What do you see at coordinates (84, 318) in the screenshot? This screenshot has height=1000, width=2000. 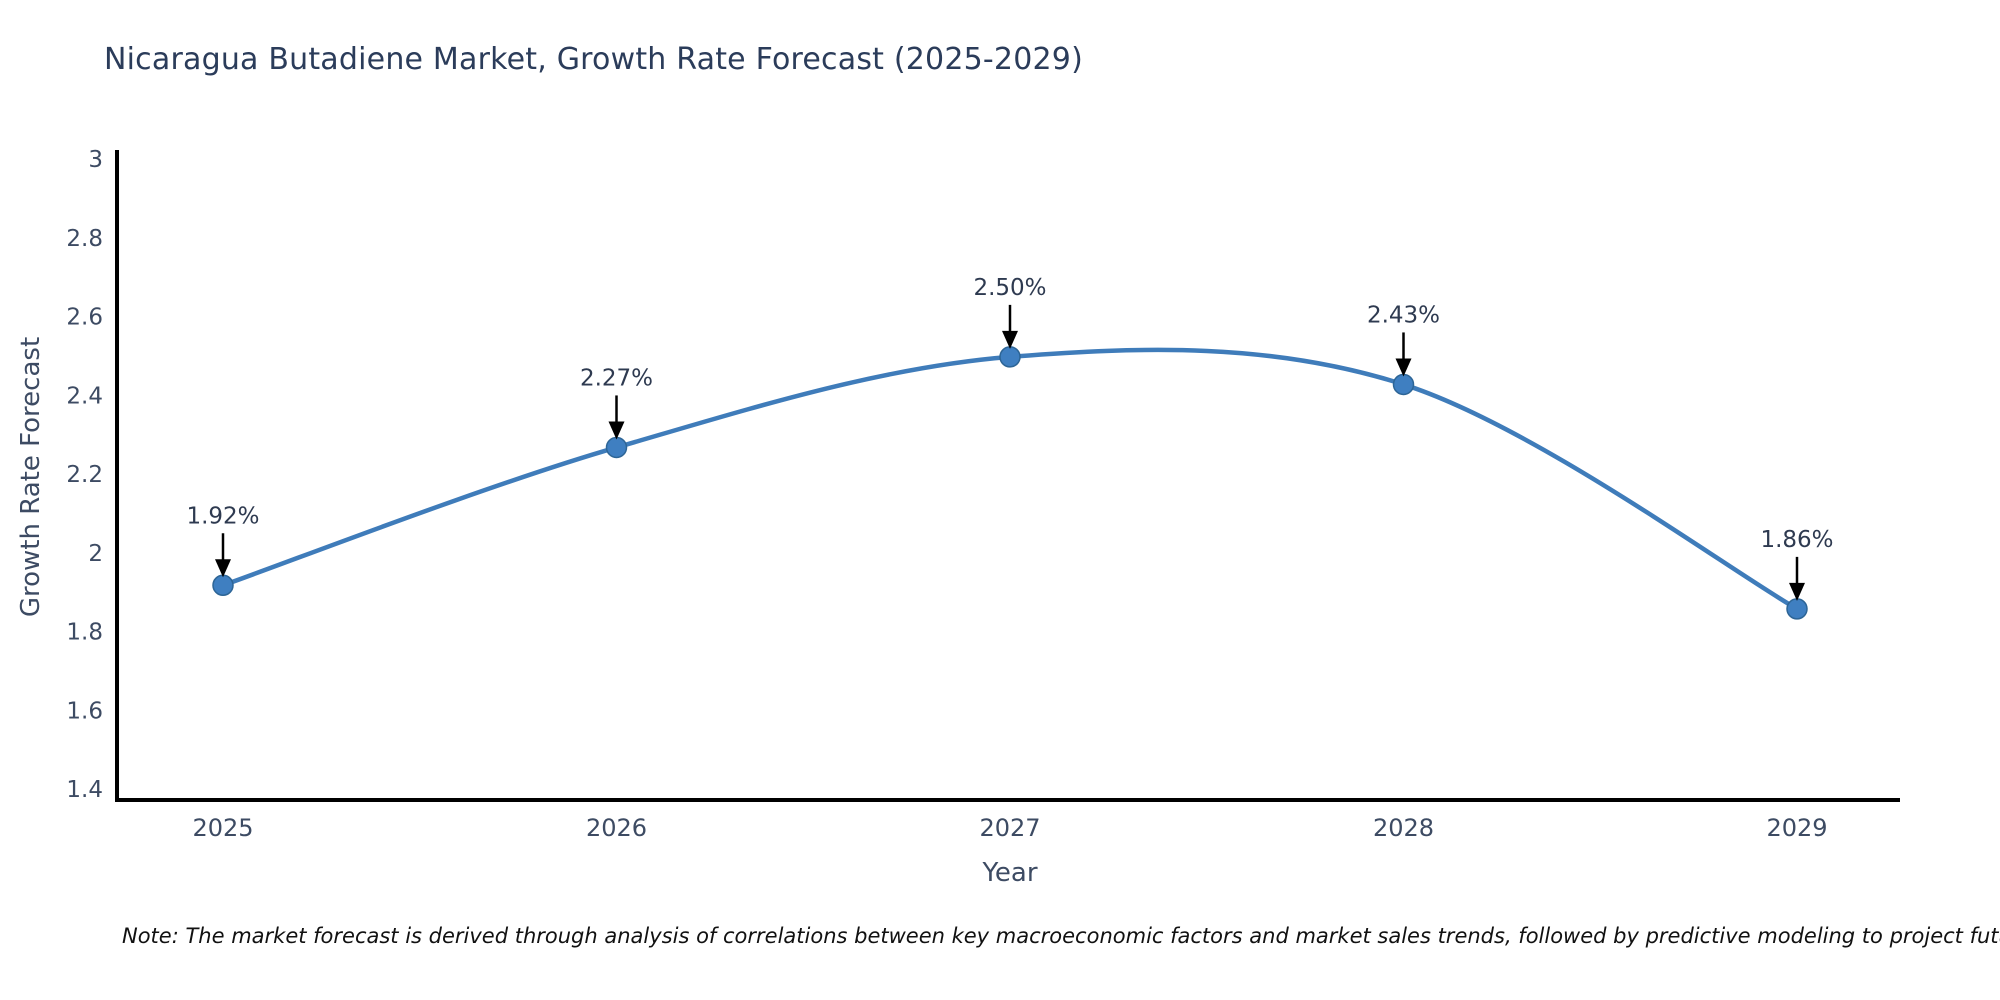 I see `y-tick-label: 2.6` at bounding box center [84, 318].